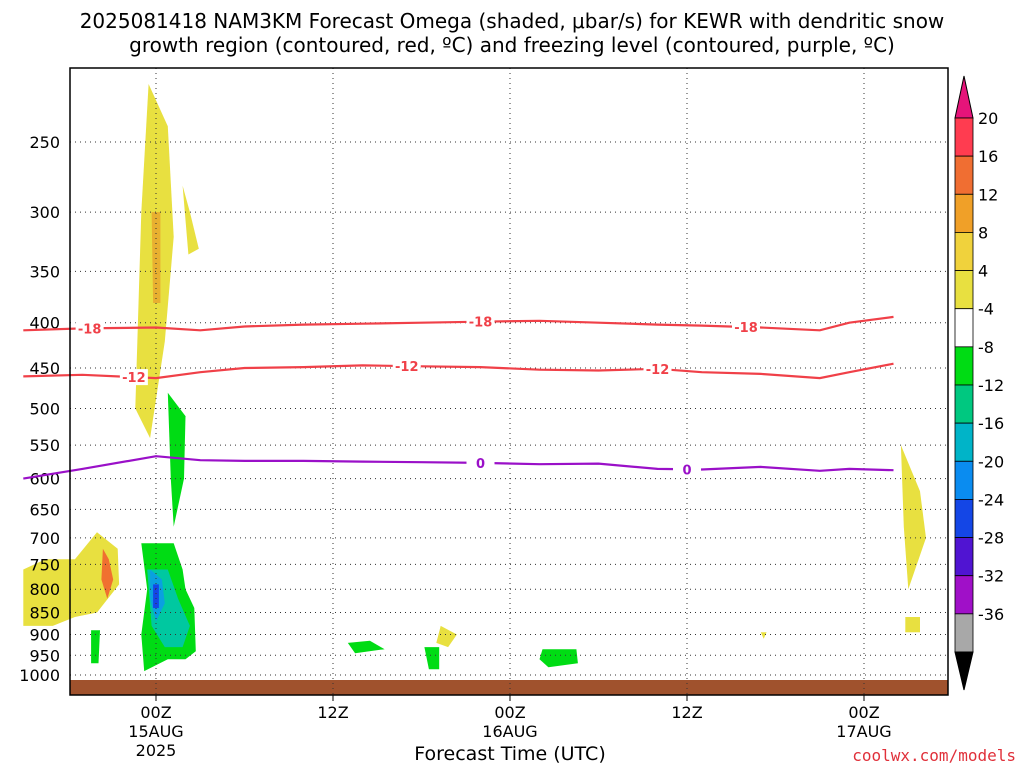  I want to click on x-axis-label: Forecast Time (UTC), so click(510, 754).